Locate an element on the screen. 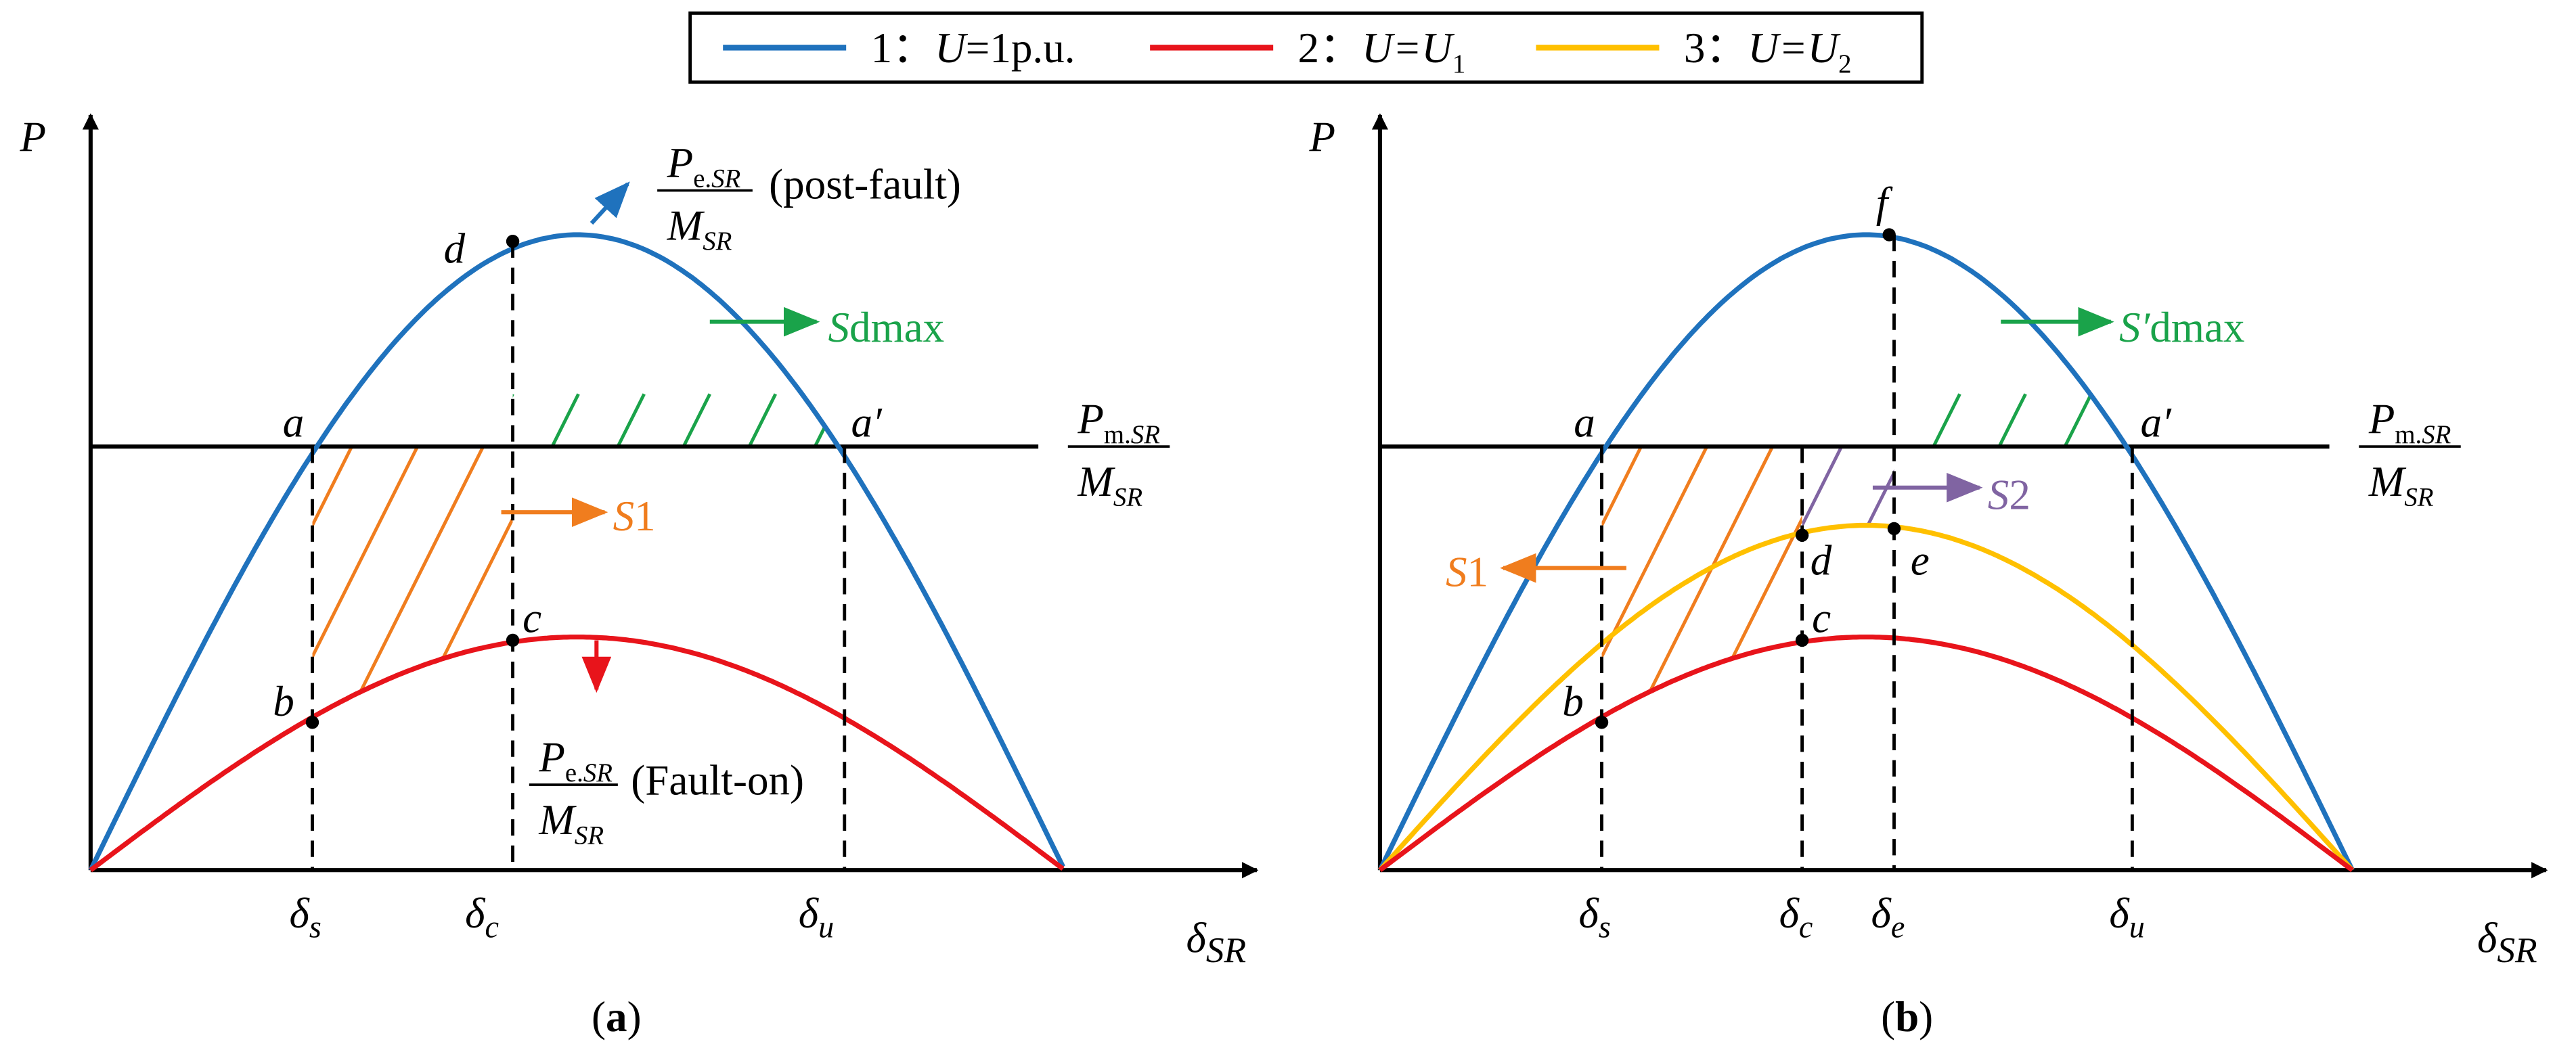 The image size is (2576, 1054). panel-caption: (a) is located at coordinates (617, 1017).